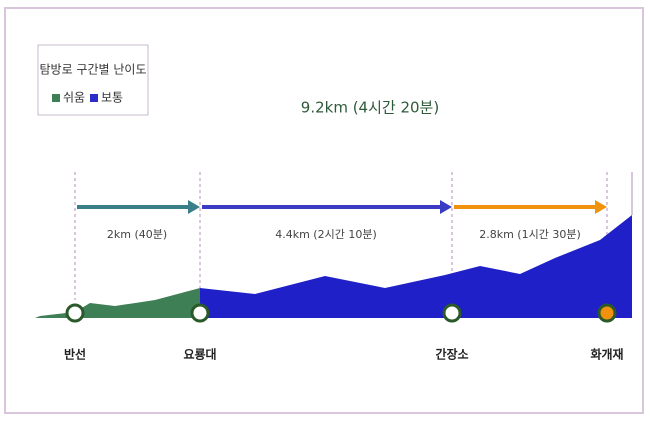  What do you see at coordinates (117, 303) in the screenshot?
I see `easy-profile` at bounding box center [117, 303].